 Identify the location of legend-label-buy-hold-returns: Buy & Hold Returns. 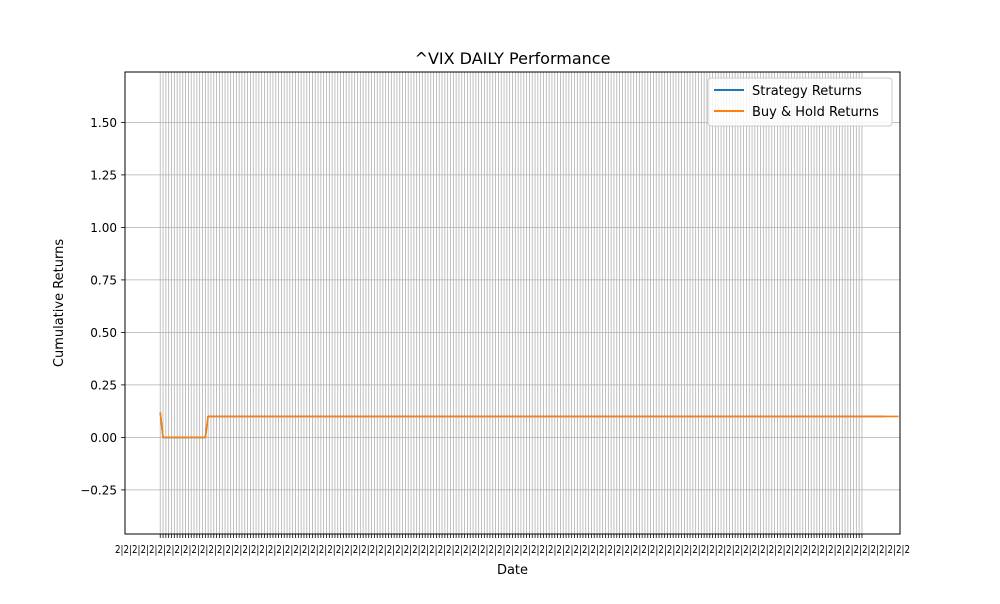
(815, 112).